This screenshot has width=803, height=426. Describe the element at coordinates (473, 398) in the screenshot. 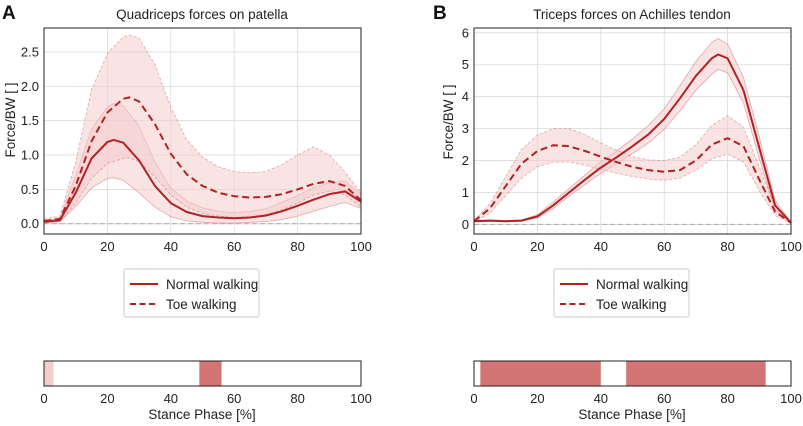

I see `panel-b-sig-xtick-label: 0` at that location.